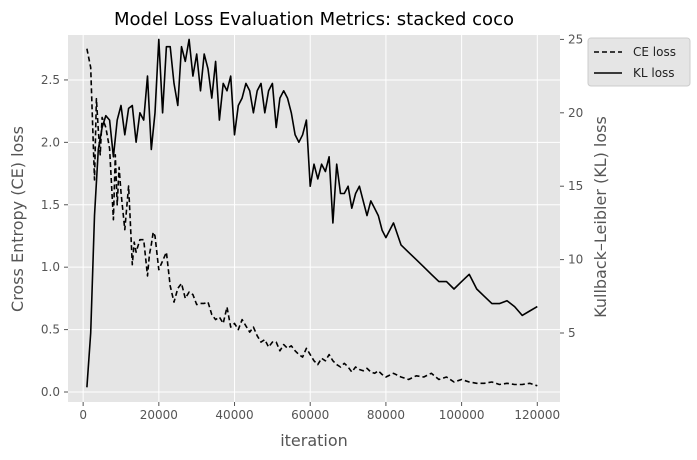  I want to click on right-y-tick-label: 15, so click(575, 186).